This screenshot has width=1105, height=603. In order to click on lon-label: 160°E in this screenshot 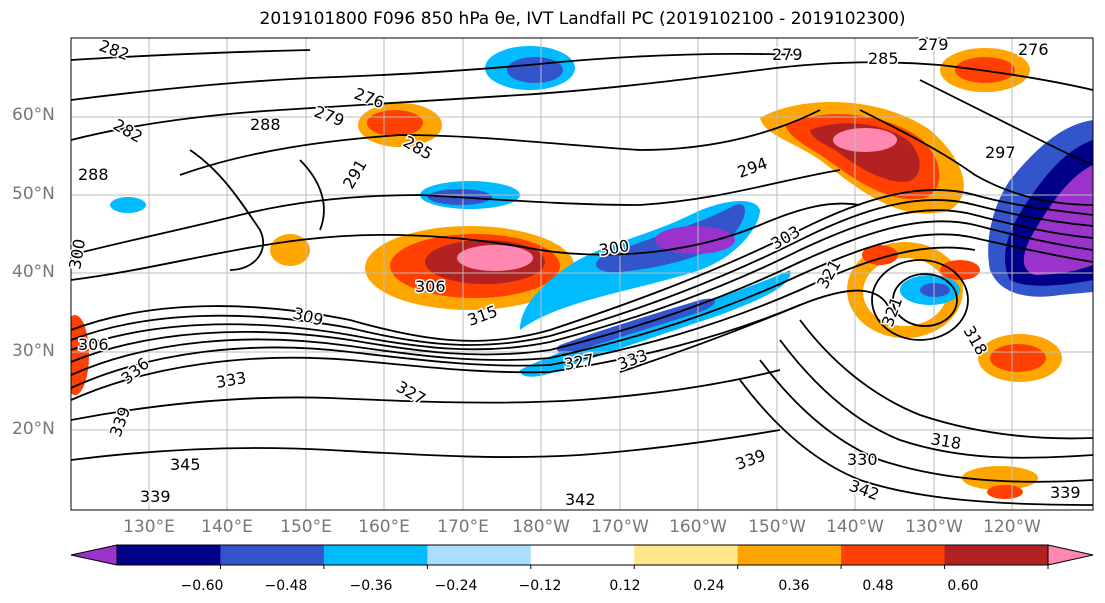, I will do `click(384, 527)`.